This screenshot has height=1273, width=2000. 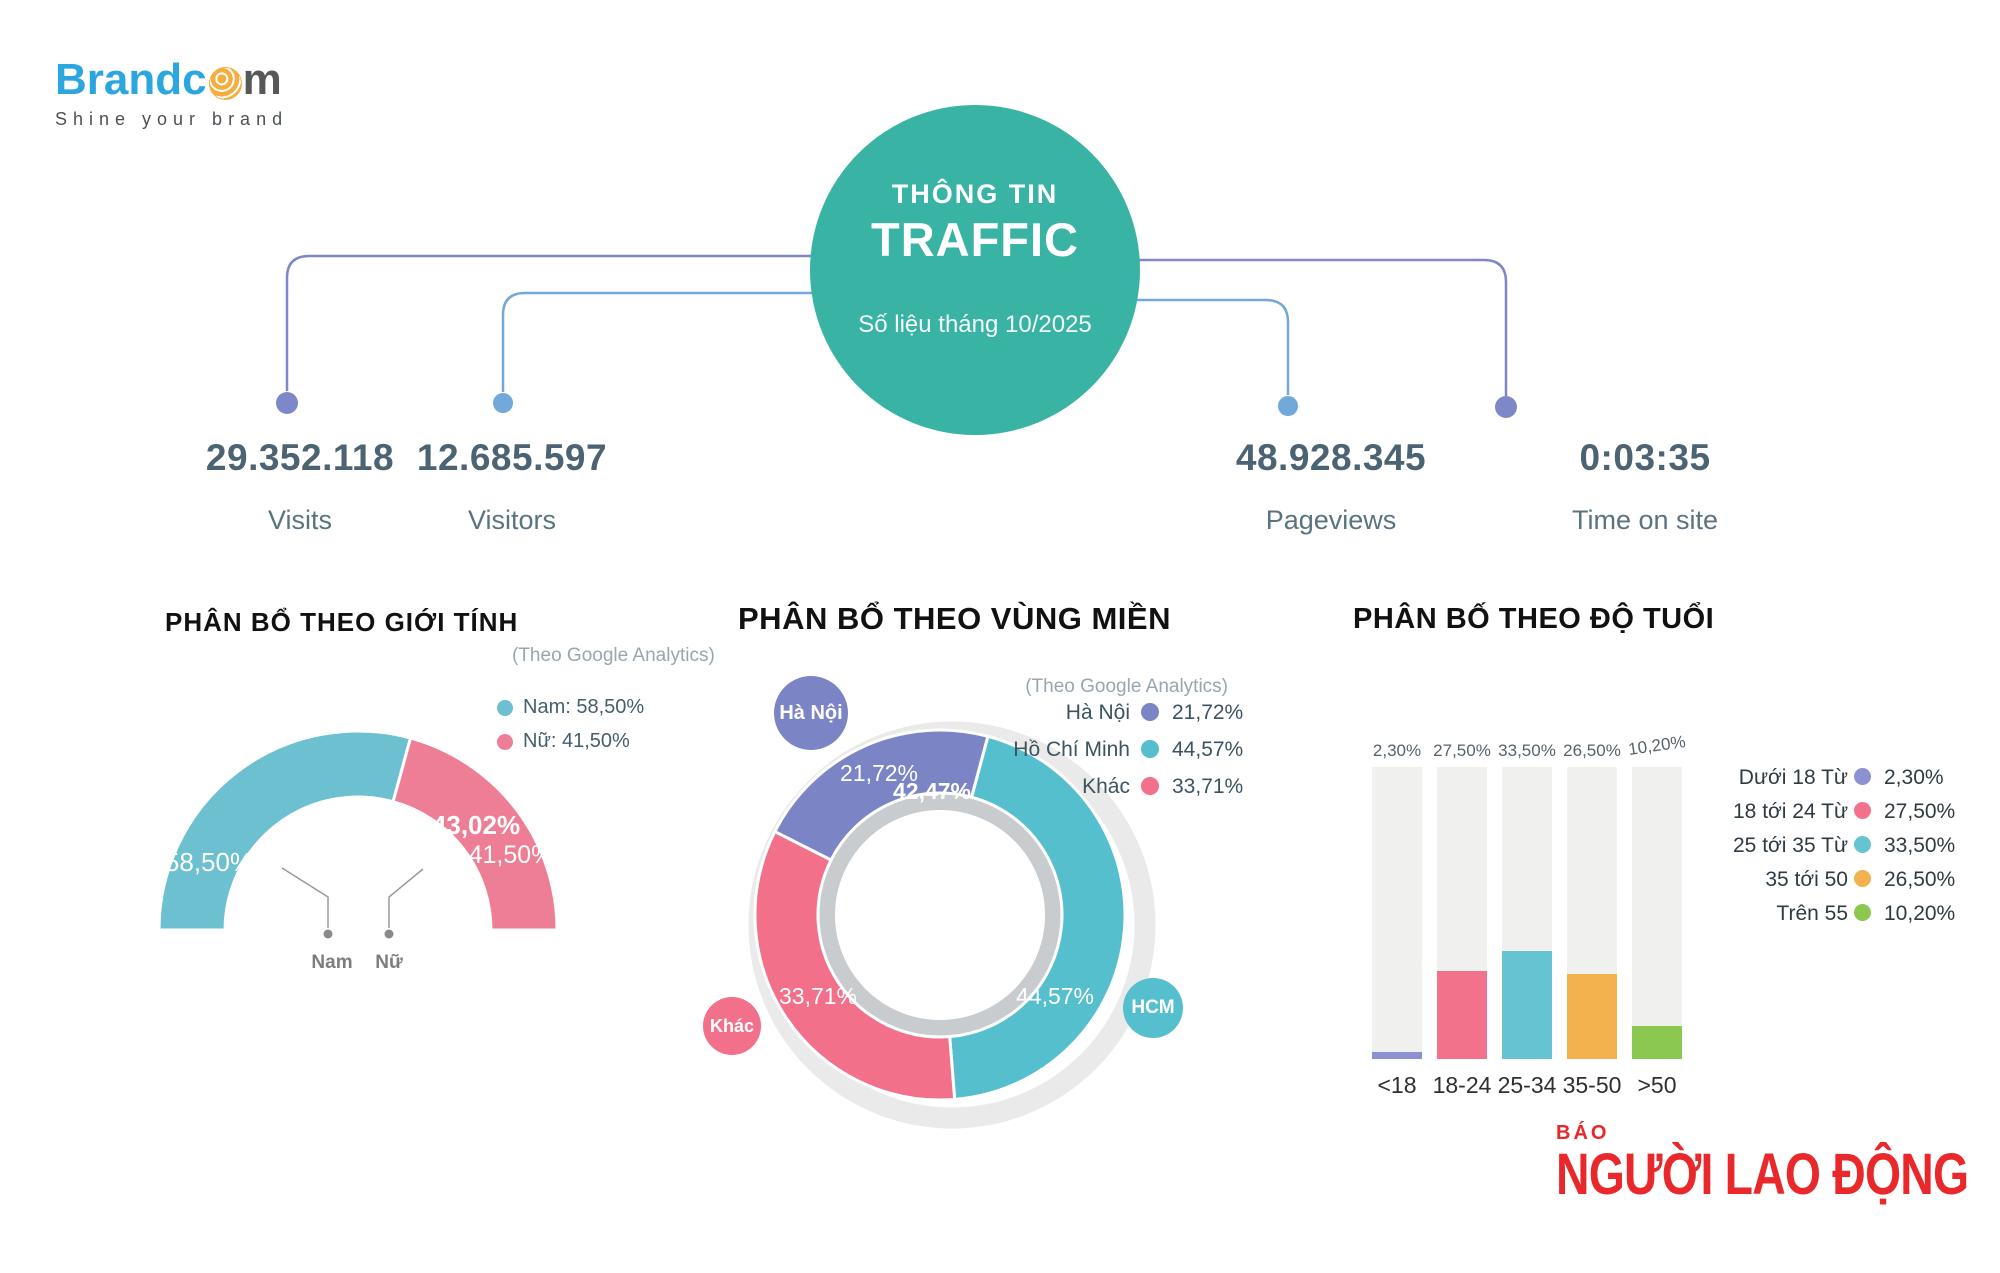 I want to click on age-cat-25-34: 25-34, so click(x=1527, y=1085).